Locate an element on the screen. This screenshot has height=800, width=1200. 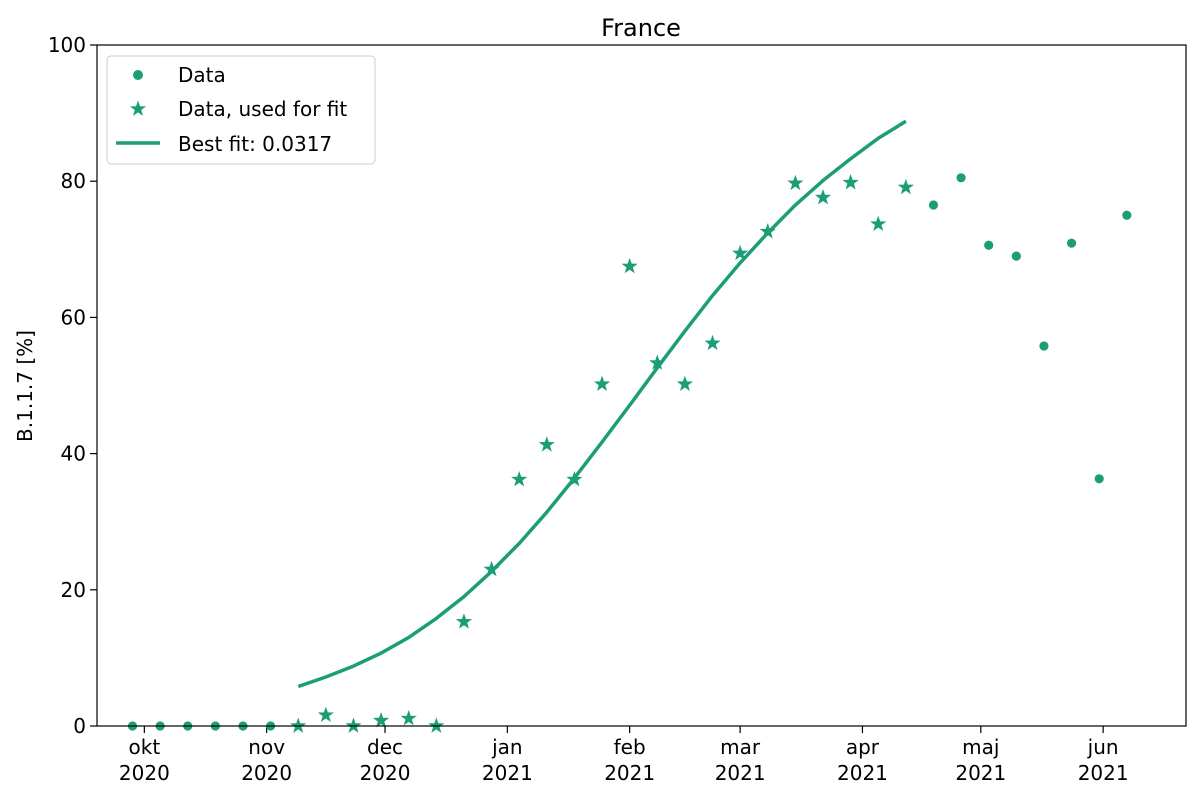
x-tick-month-label: feb is located at coordinates (630, 747).